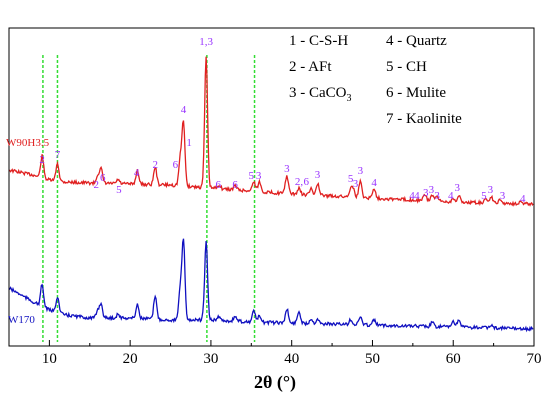 This screenshot has width=550, height=404. I want to click on legend-entry: 5 - CH, so click(406, 67).